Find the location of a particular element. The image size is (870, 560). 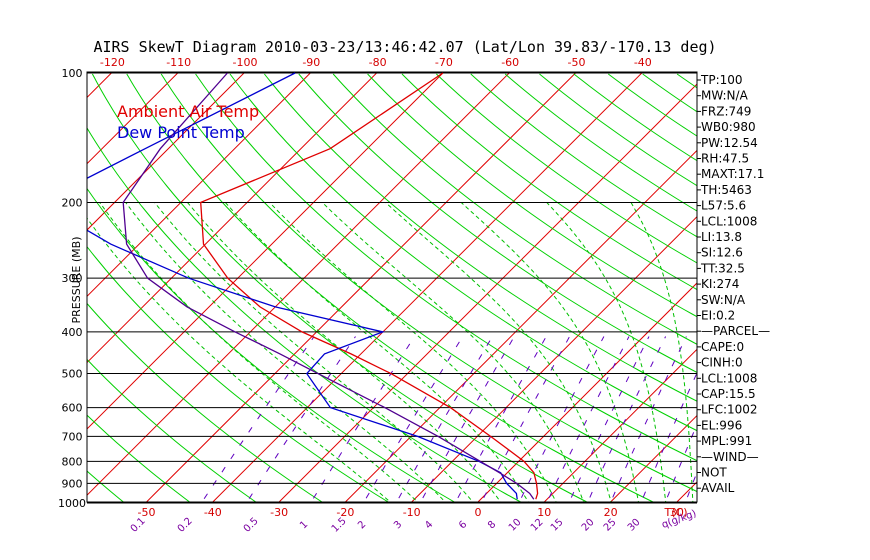

pressure-tick-label: 500 is located at coordinates (72, 374).